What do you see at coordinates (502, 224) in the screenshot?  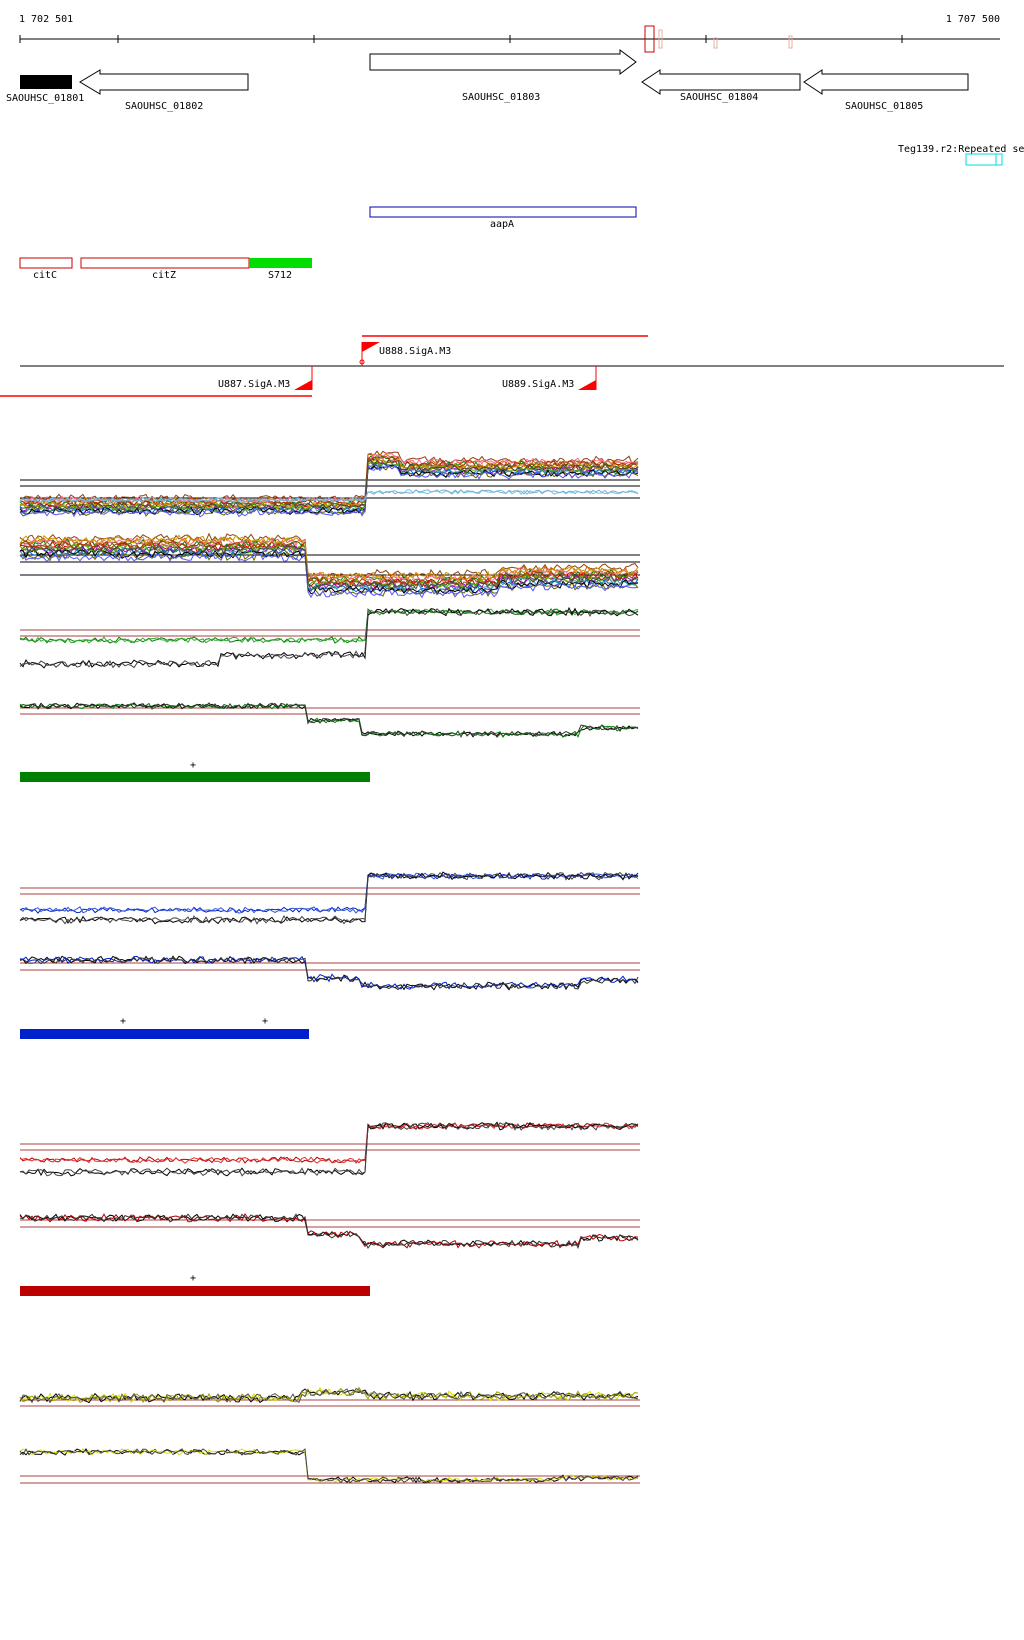 I see `feature-label: aapA` at bounding box center [502, 224].